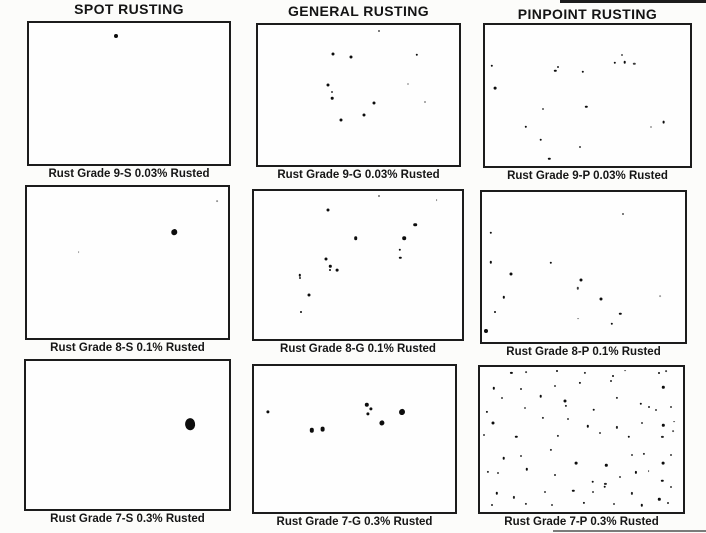  I want to click on panel-caption: Rust Grade 9-S 0.03% Rusted, so click(129, 174).